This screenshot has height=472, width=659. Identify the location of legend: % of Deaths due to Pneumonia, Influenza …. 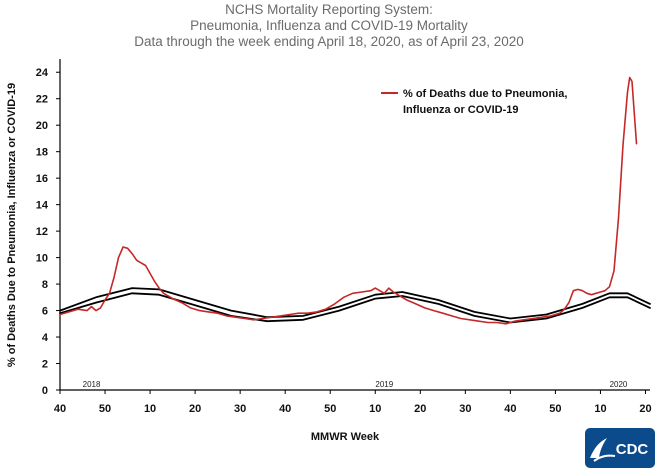
(474, 102).